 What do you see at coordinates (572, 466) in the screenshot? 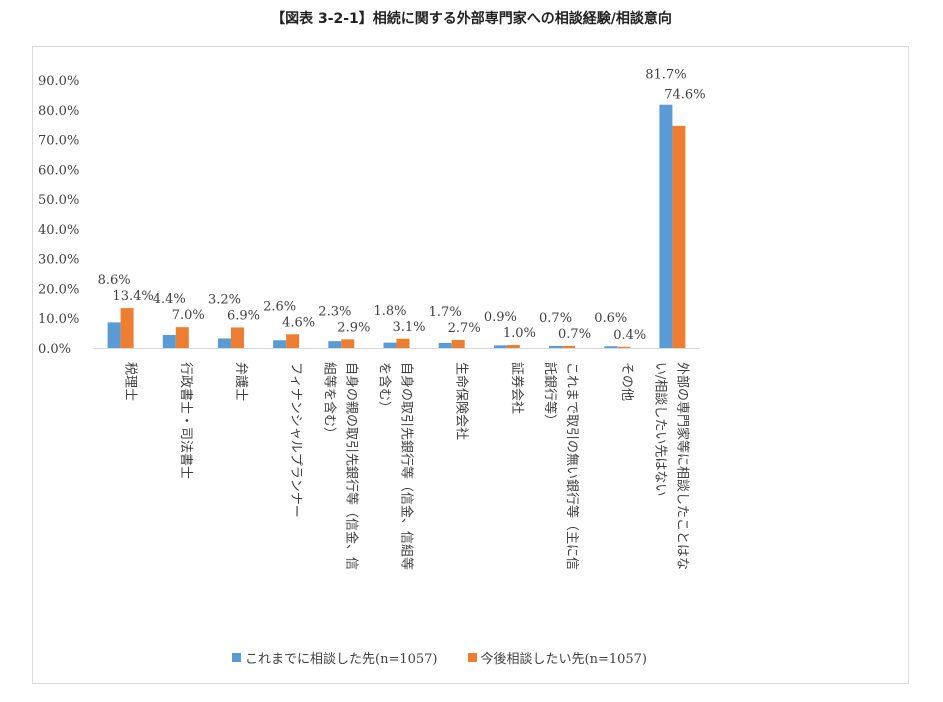
I see `category-label-8-line1: これまで取引の無い銀行等（主に信` at bounding box center [572, 466].